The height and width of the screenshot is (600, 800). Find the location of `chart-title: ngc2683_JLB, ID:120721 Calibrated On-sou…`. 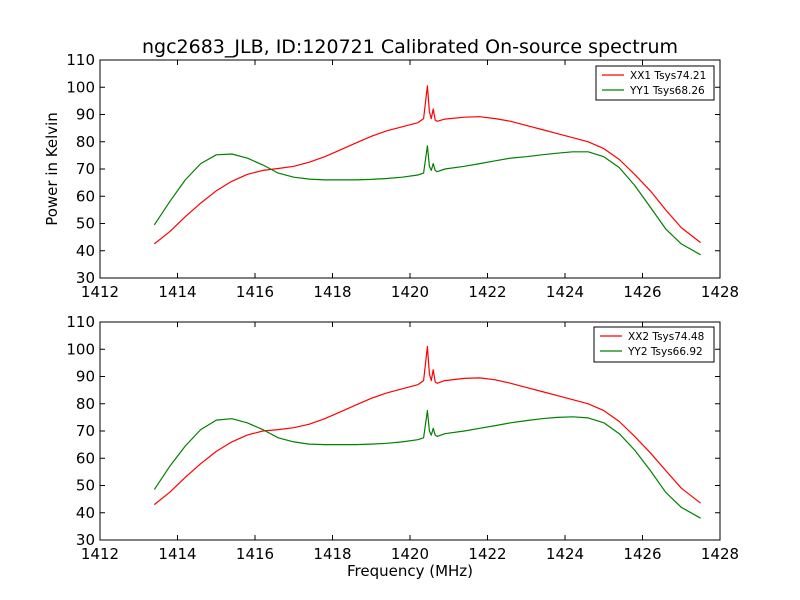

chart-title: ngc2683_JLB, ID:120721 Calibrated On-sou… is located at coordinates (410, 47).